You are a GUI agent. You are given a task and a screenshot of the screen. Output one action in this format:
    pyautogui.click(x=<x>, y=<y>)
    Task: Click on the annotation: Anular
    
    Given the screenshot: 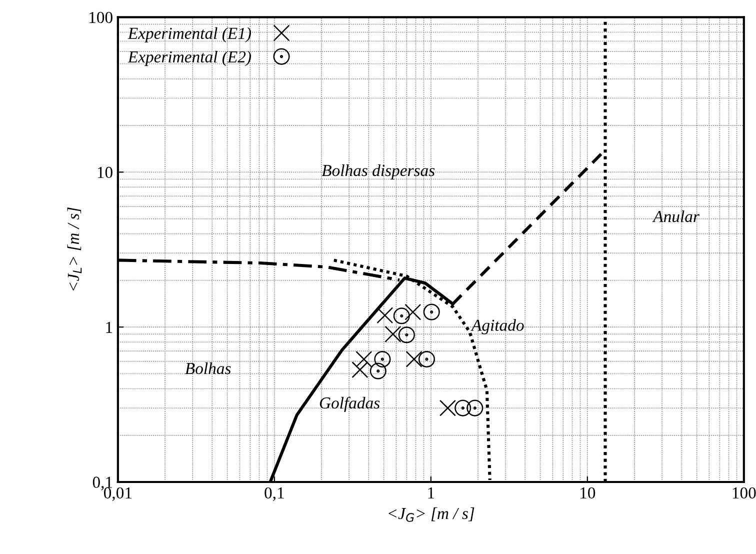 What is the action you would take?
    pyautogui.click(x=676, y=216)
    